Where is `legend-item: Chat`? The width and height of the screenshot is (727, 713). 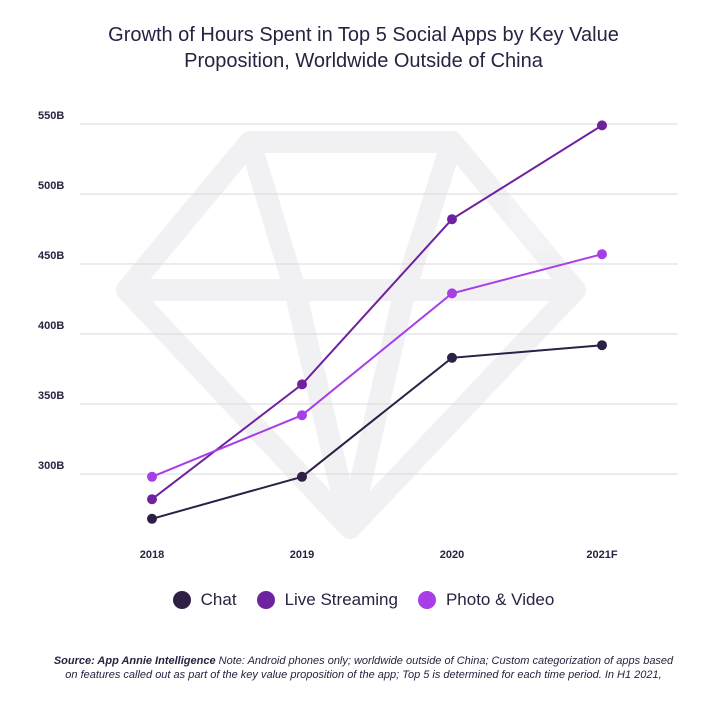 legend-item: Chat is located at coordinates (204, 600).